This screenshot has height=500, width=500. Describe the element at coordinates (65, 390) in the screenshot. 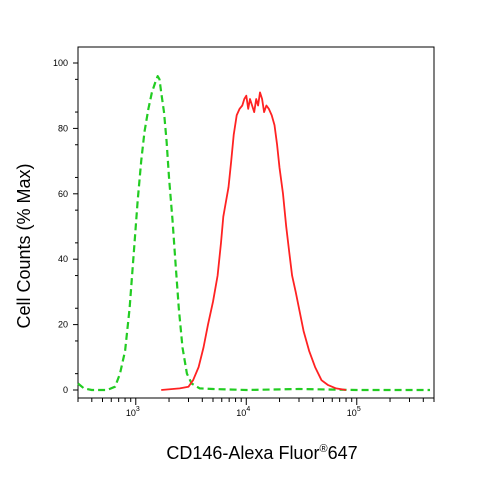

I see `y-tick-label: 0` at that location.